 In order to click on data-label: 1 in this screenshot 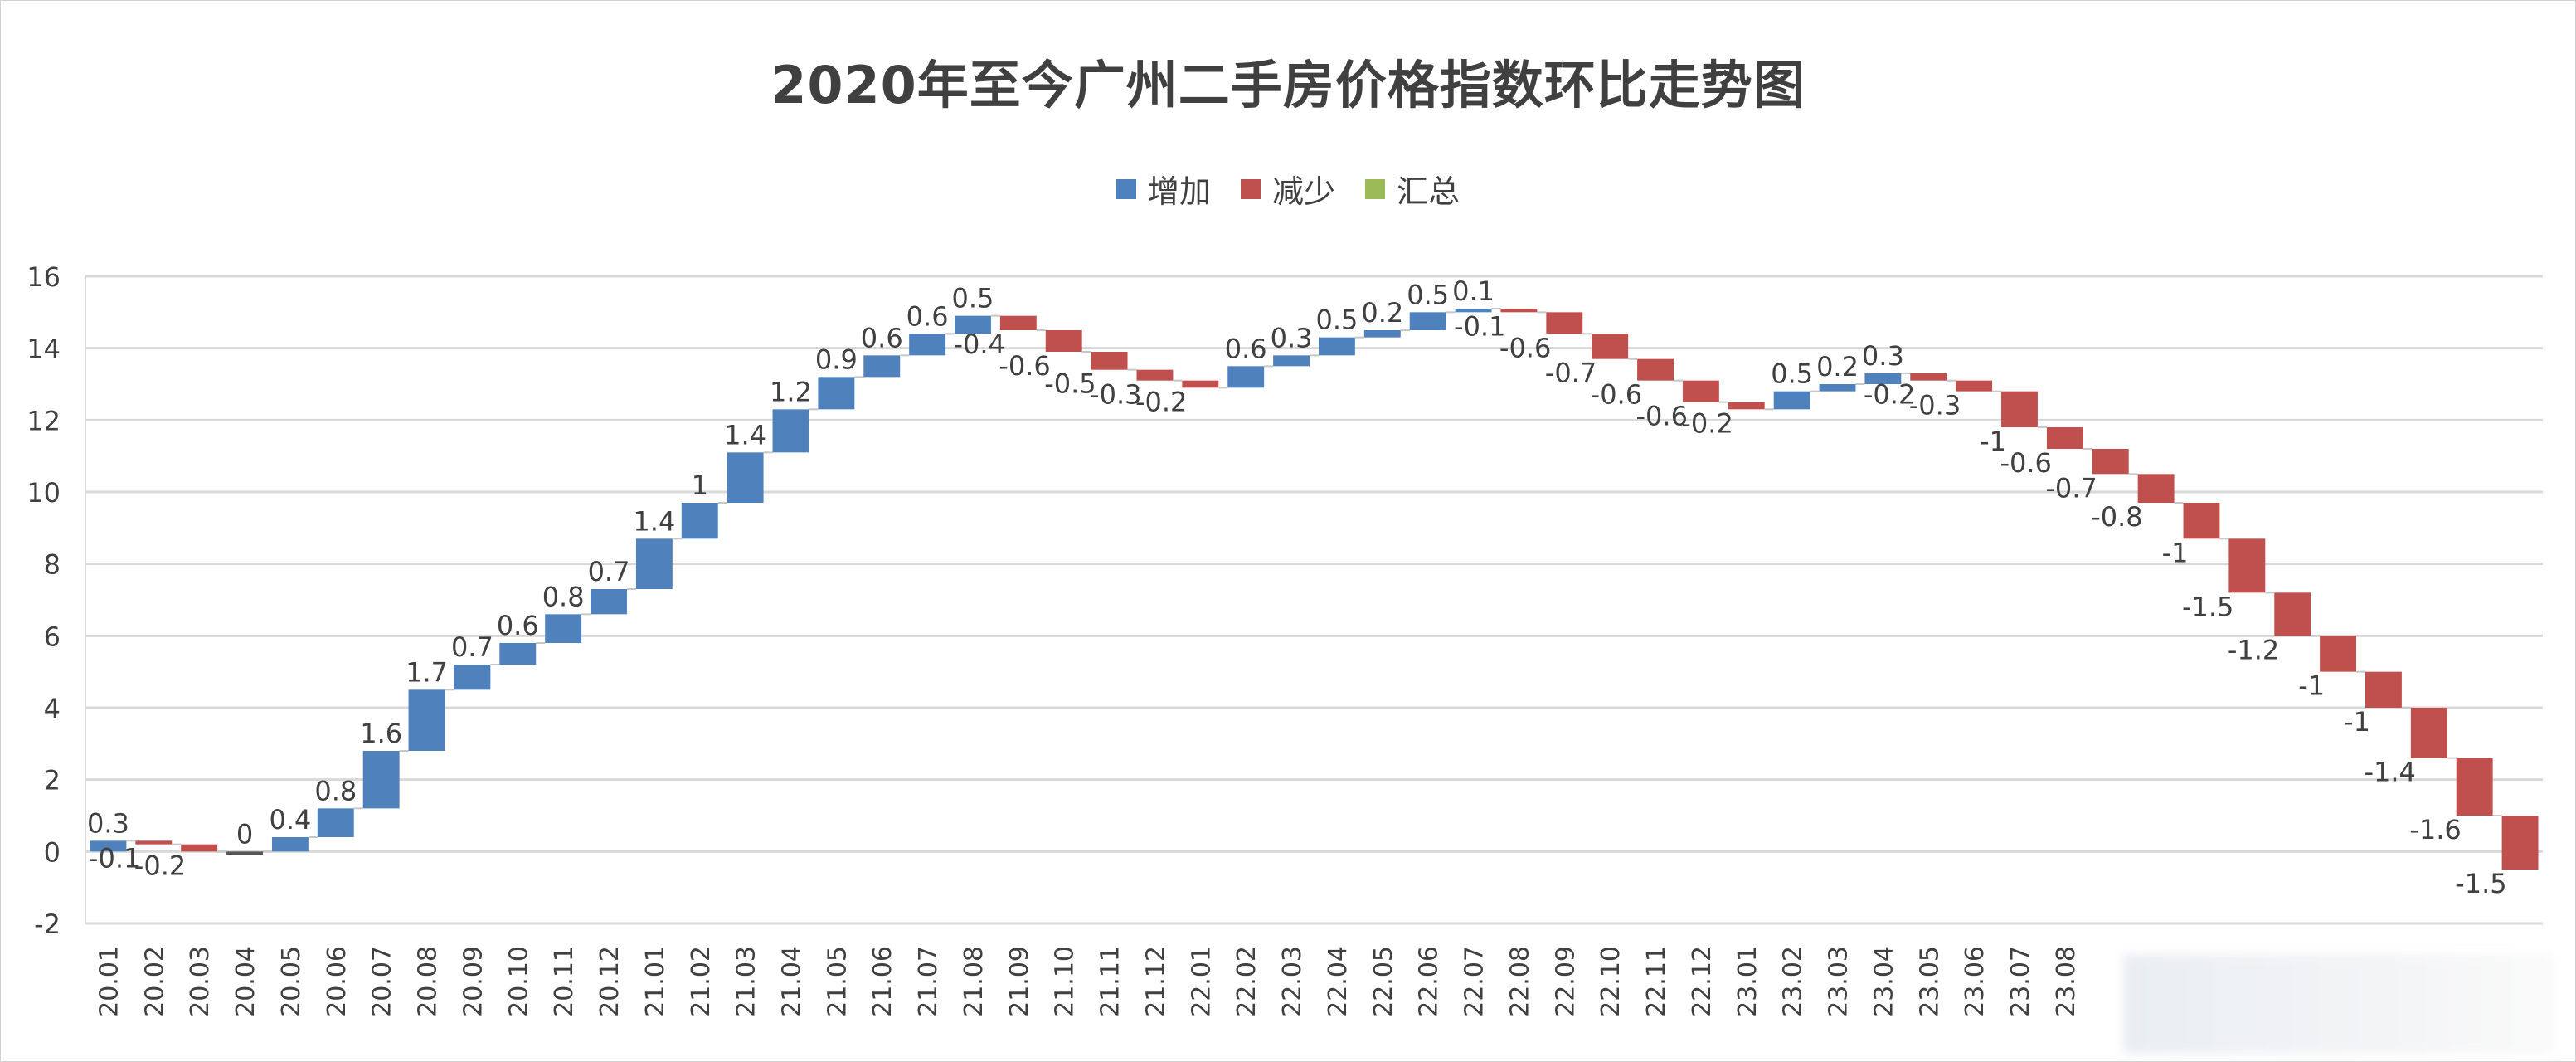, I will do `click(700, 485)`.